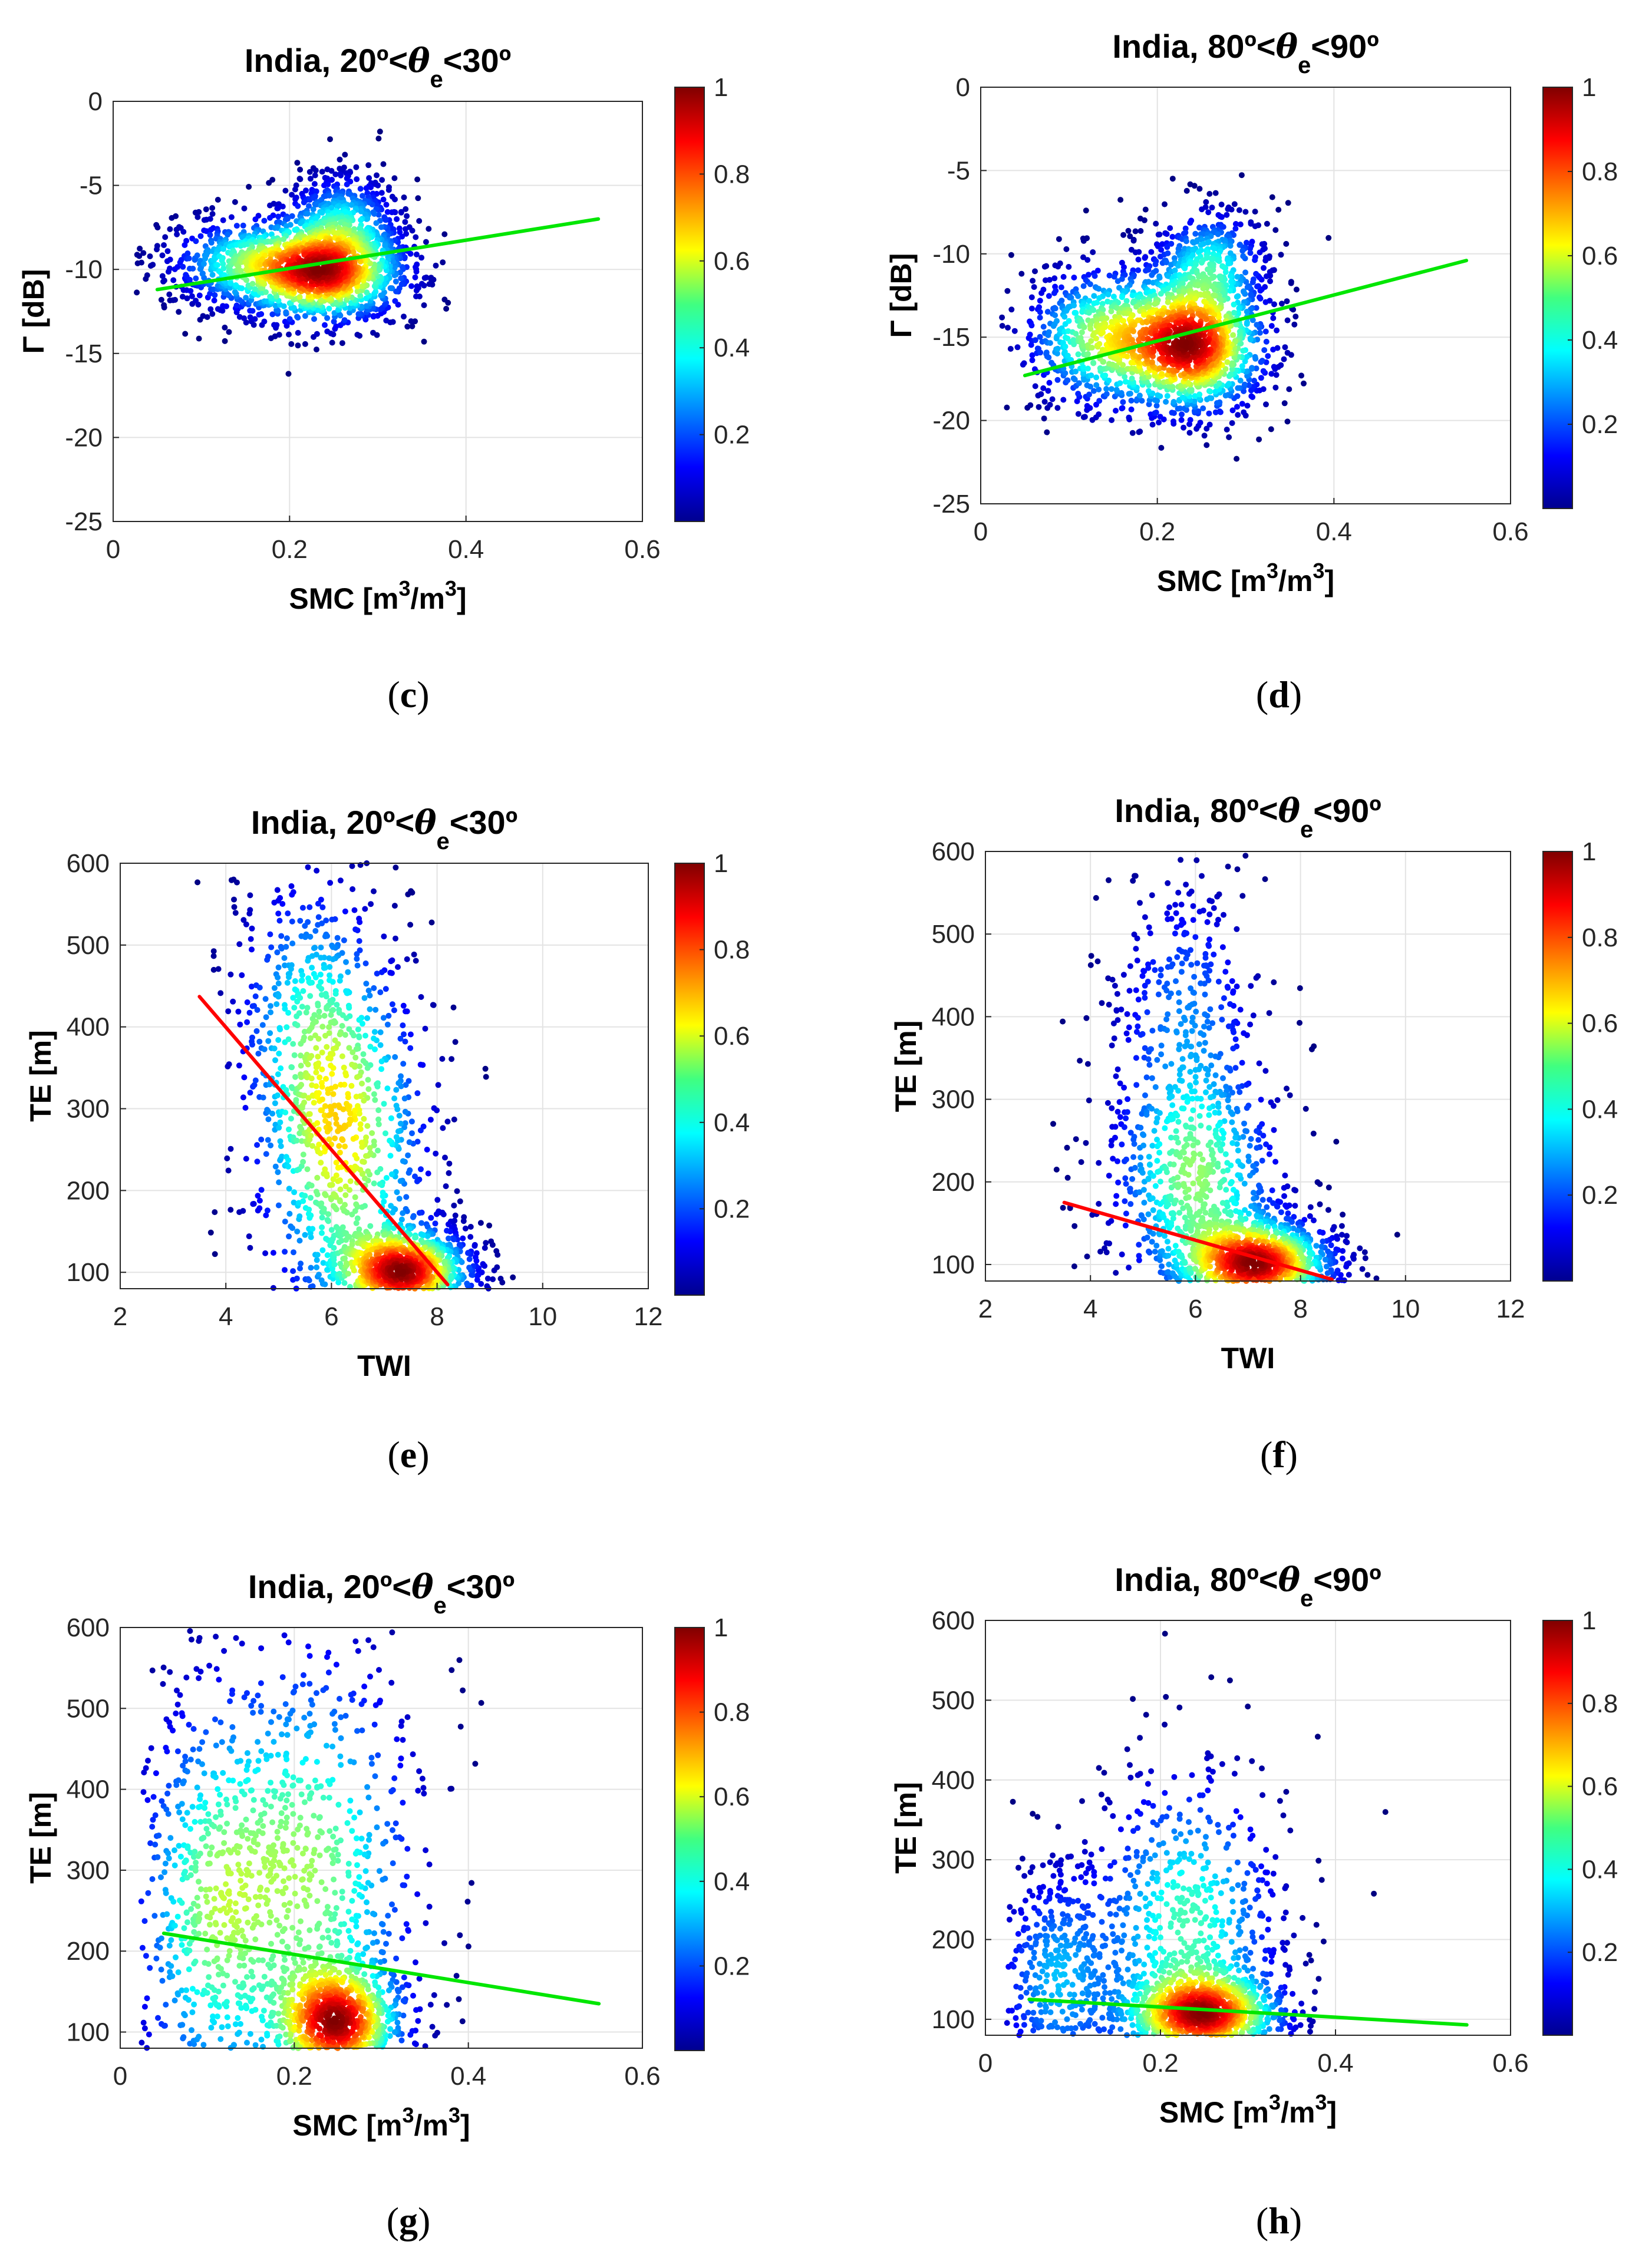 The width and height of the screenshot is (1652, 2268). I want to click on colorbar-tick-label: 0.4, so click(1600, 340).